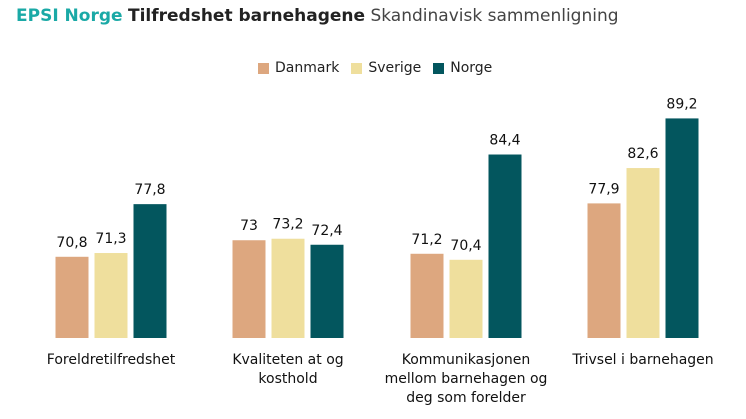 The width and height of the screenshot is (746, 419). What do you see at coordinates (642, 360) in the screenshot?
I see `category-label-3-line-0: Trivsel i barnehagen` at bounding box center [642, 360].